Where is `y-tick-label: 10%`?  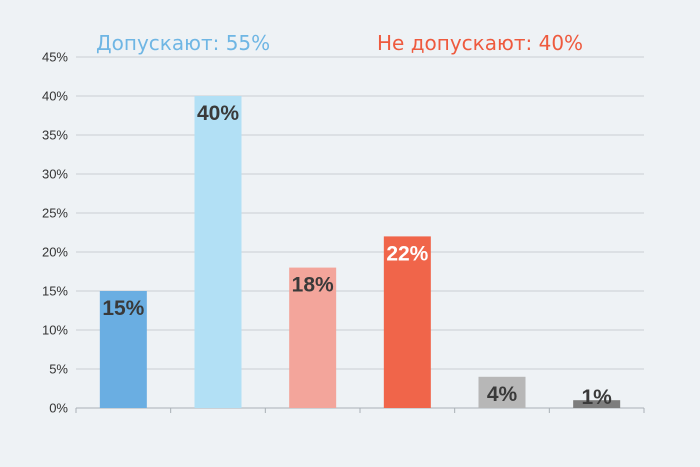
y-tick-label: 10% is located at coordinates (55, 330).